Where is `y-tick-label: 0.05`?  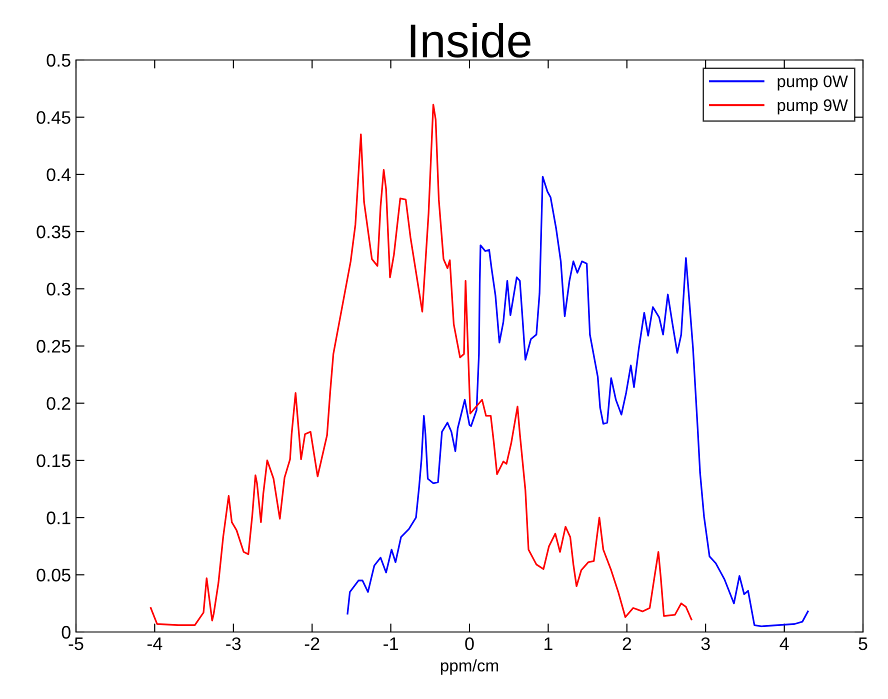 y-tick-label: 0.05 is located at coordinates (53, 575).